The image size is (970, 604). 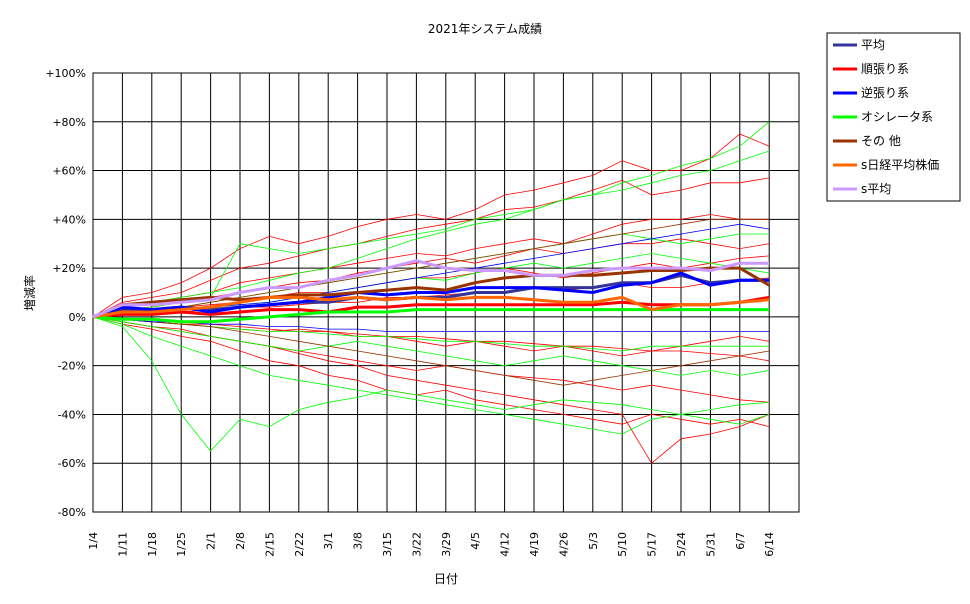 What do you see at coordinates (505, 544) in the screenshot?
I see `x-tick-label: 4/12` at bounding box center [505, 544].